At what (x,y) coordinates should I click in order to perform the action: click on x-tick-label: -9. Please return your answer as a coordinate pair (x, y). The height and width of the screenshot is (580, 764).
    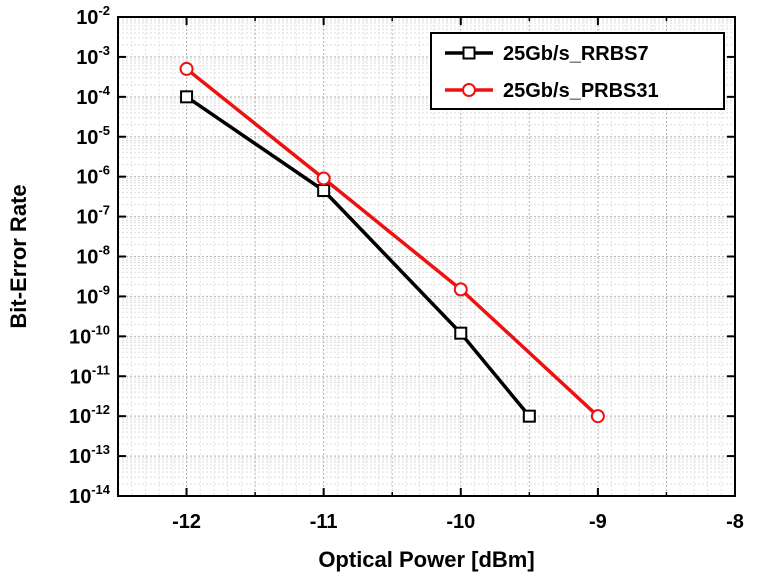
    Looking at the image, I should click on (598, 522).